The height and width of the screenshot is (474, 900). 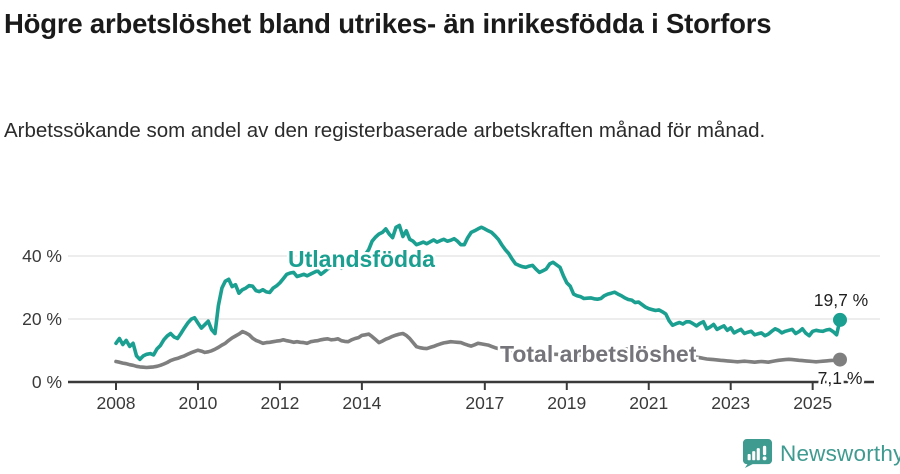 I want to click on end-value-label-total: 7,1 %, so click(x=840, y=378).